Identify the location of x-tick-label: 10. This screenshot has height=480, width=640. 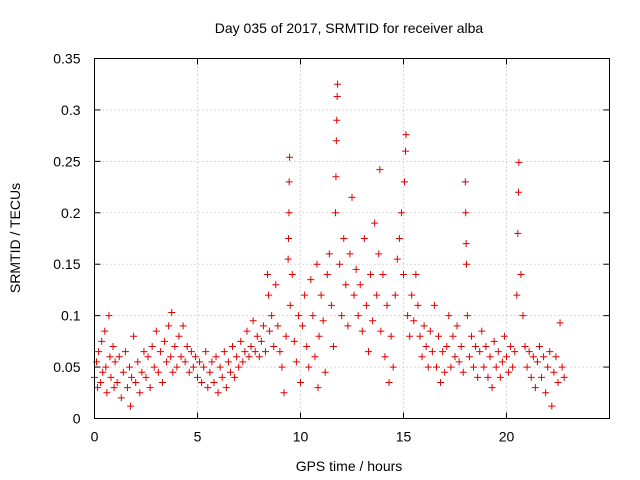
(301, 437).